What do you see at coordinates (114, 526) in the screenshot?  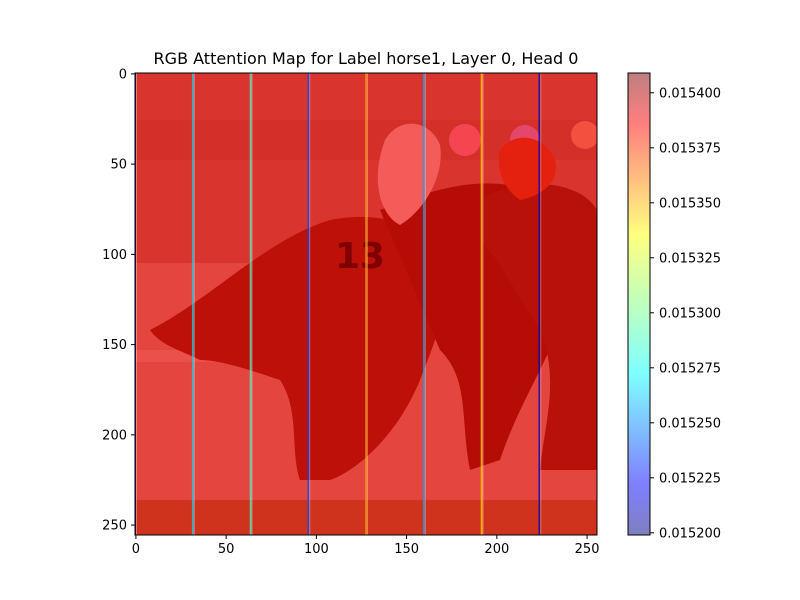 I see `y-tick-label: 250` at bounding box center [114, 526].